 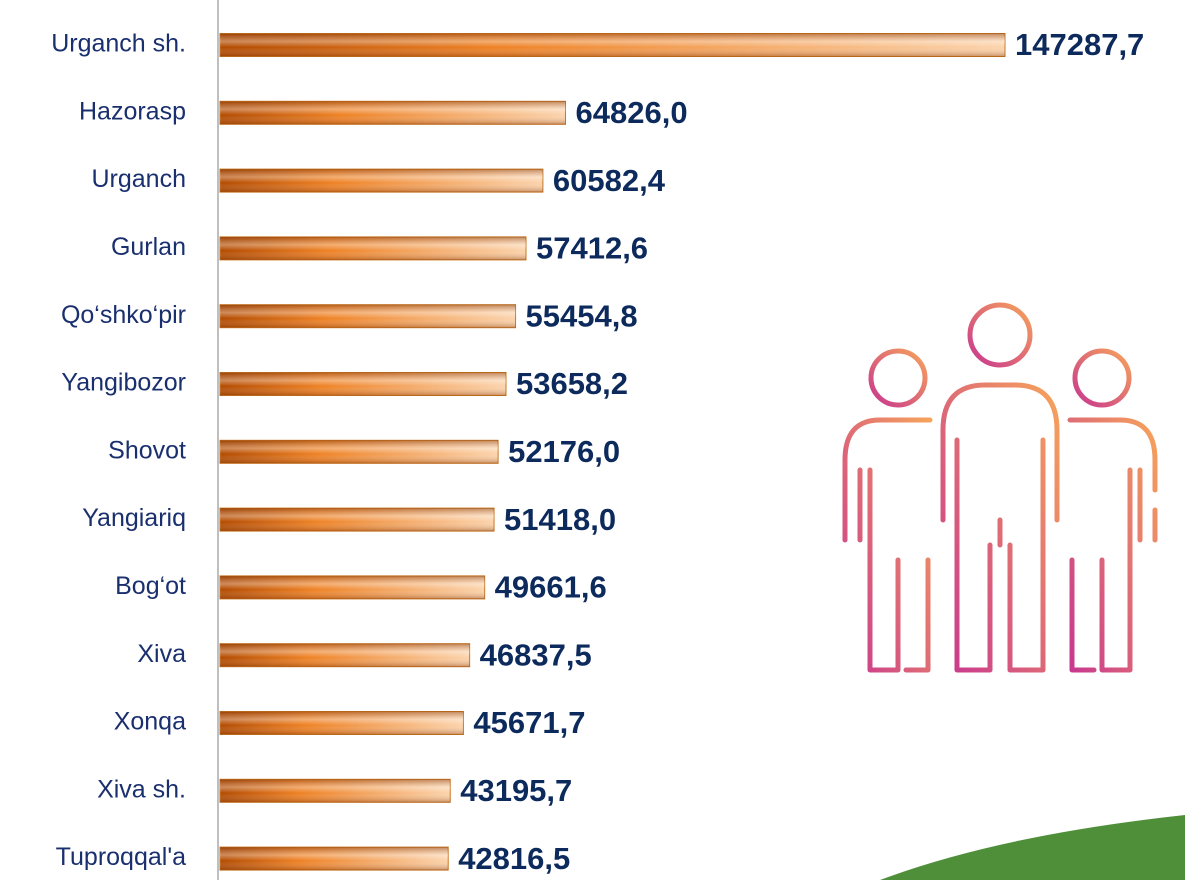 What do you see at coordinates (118, 44) in the screenshot?
I see `category-label: Urganch sh.` at bounding box center [118, 44].